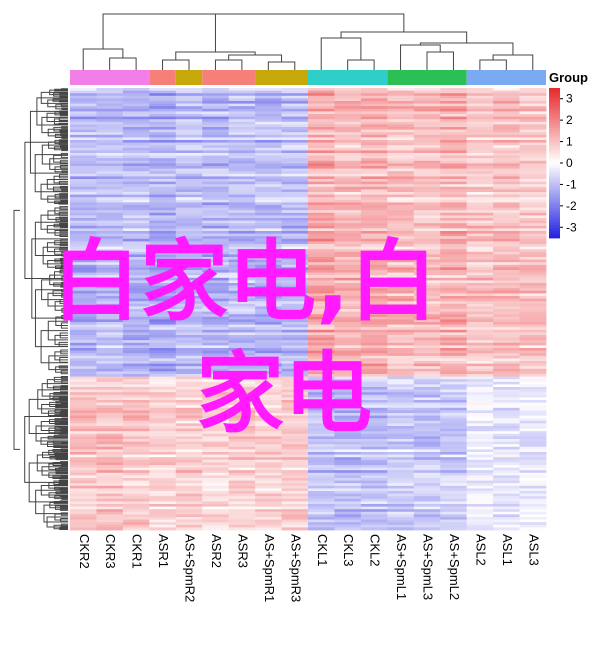 The width and height of the screenshot is (600, 659). Describe the element at coordinates (554, 117) in the screenshot. I see `legend-gradient-step` at that location.